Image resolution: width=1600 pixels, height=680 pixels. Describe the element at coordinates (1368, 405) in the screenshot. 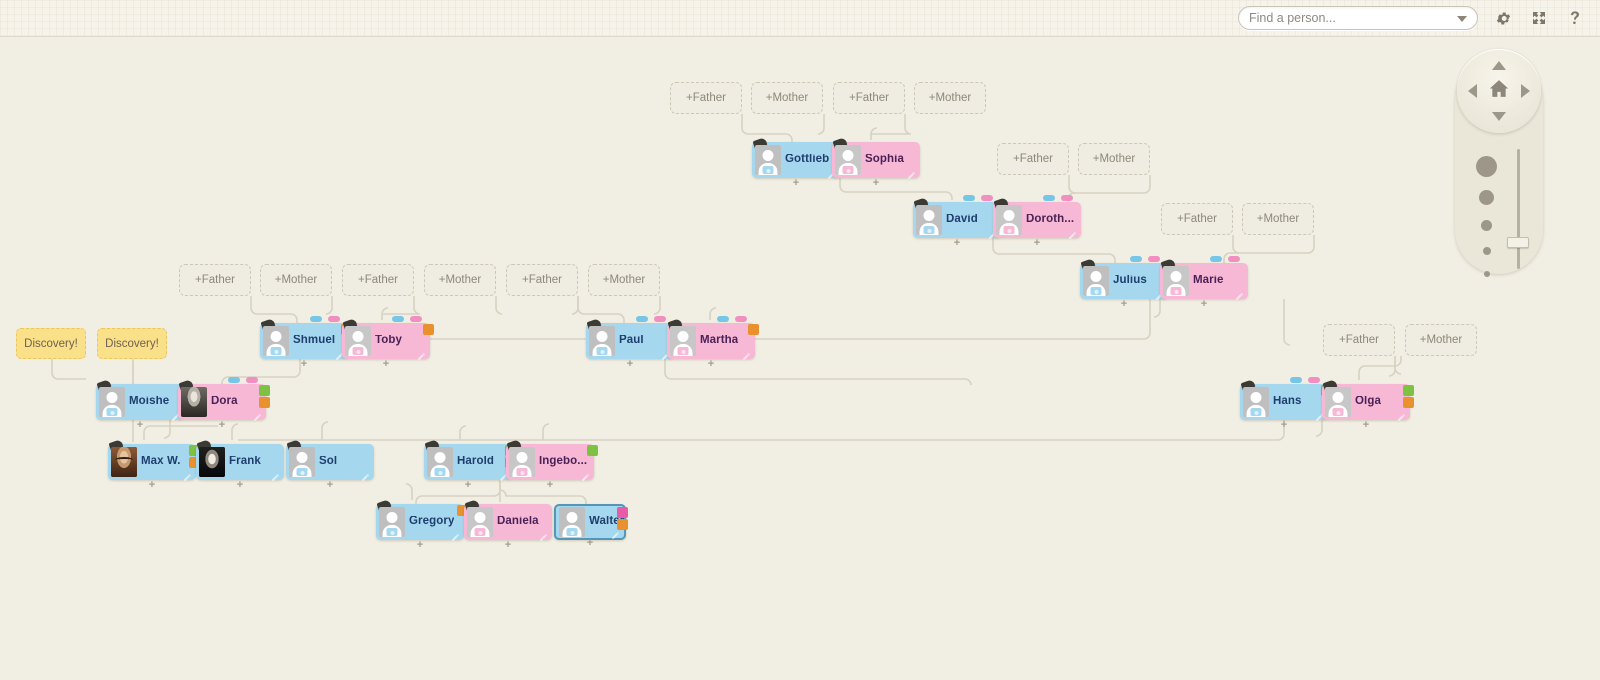

I see `person-card-olga: Olga +` at that location.